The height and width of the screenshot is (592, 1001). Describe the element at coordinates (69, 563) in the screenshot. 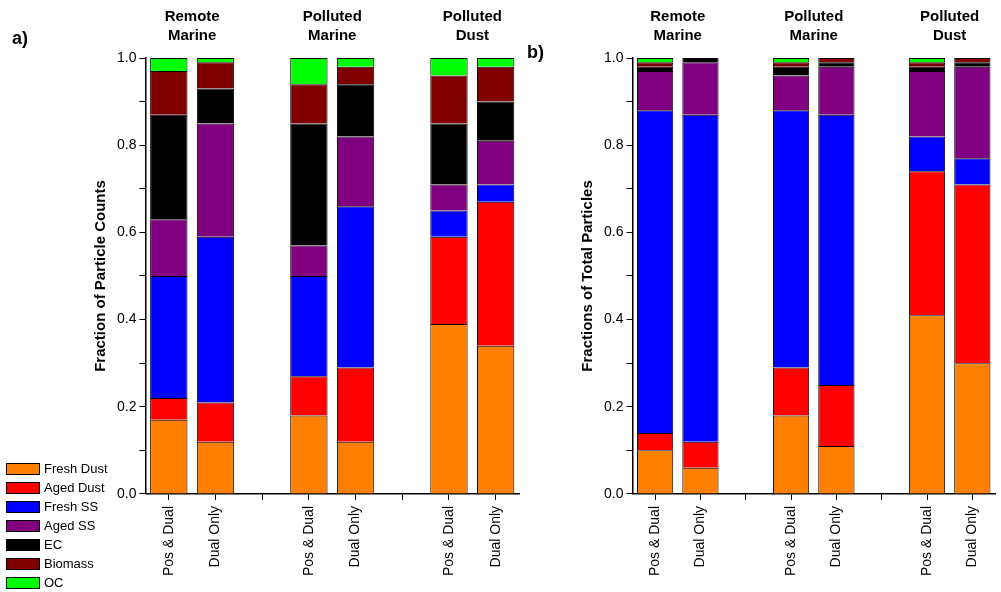

I see `legend-label: Biomass` at that location.